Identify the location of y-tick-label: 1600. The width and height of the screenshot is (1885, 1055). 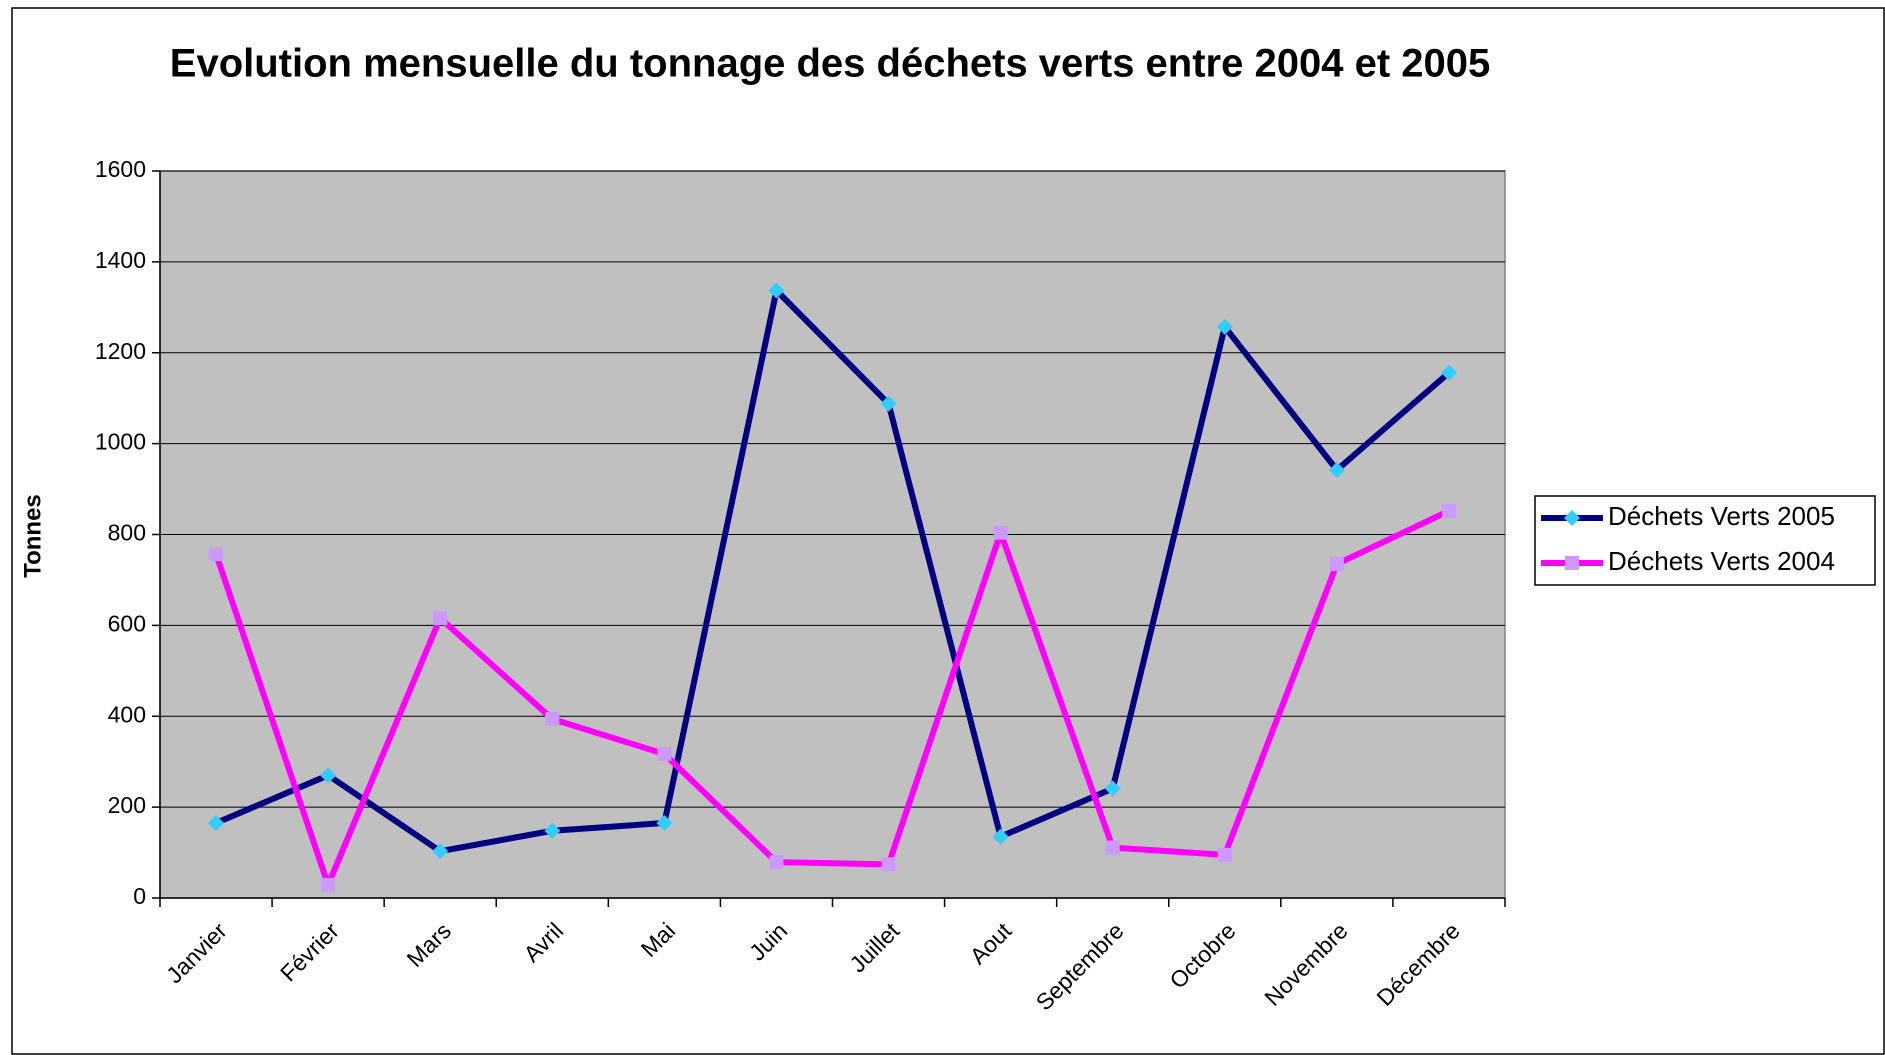
(120, 169).